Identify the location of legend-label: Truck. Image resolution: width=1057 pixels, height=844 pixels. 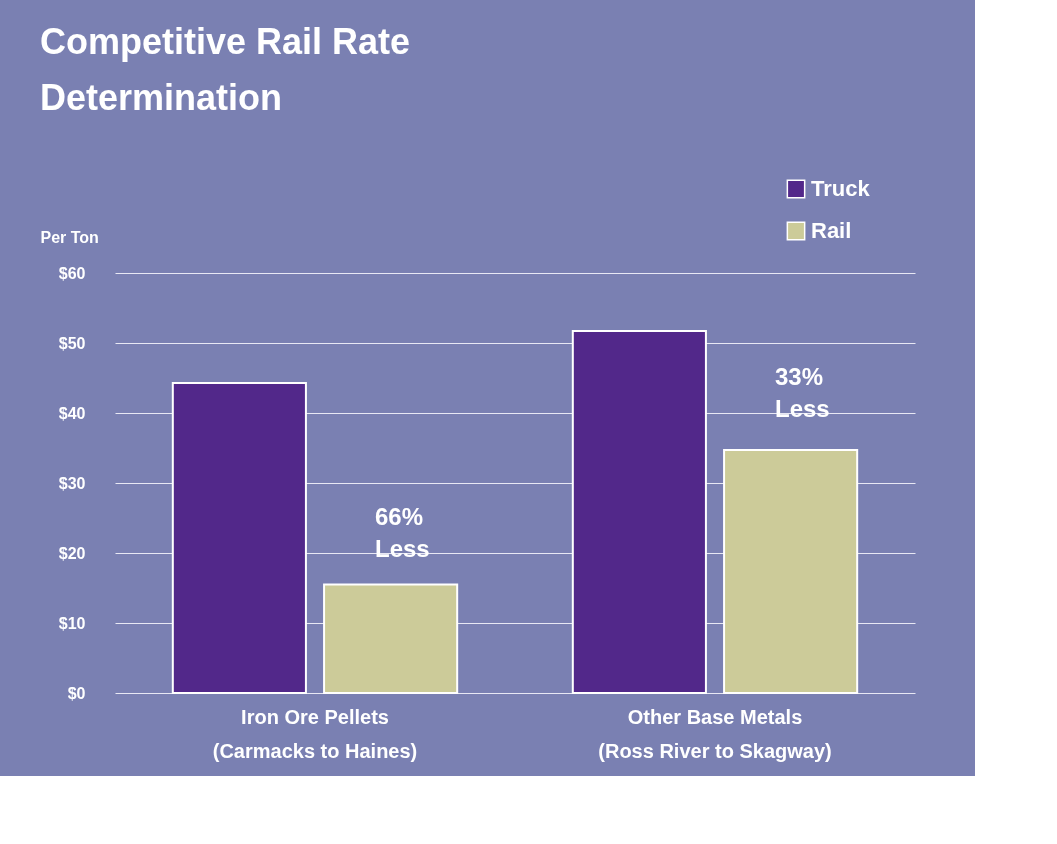
(841, 188).